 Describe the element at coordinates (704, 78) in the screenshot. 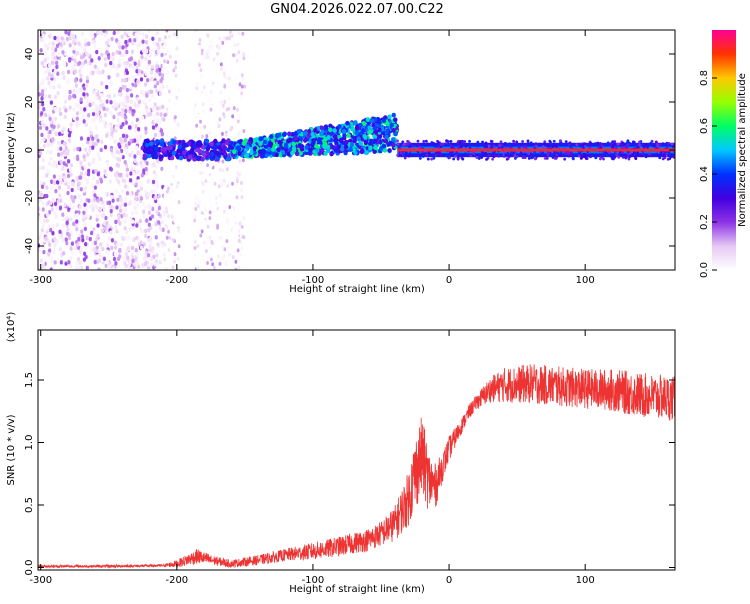

I see `colorbar-tick-label: 0.8` at that location.